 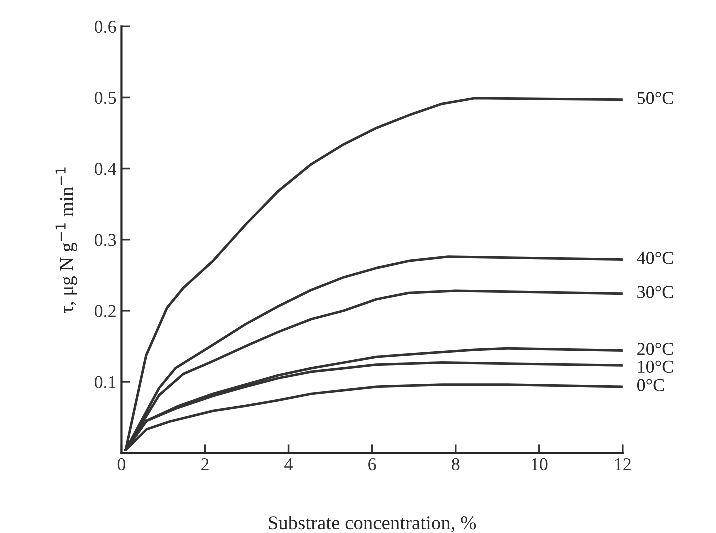 I want to click on y-tick-label: 0.4, so click(x=105, y=169).